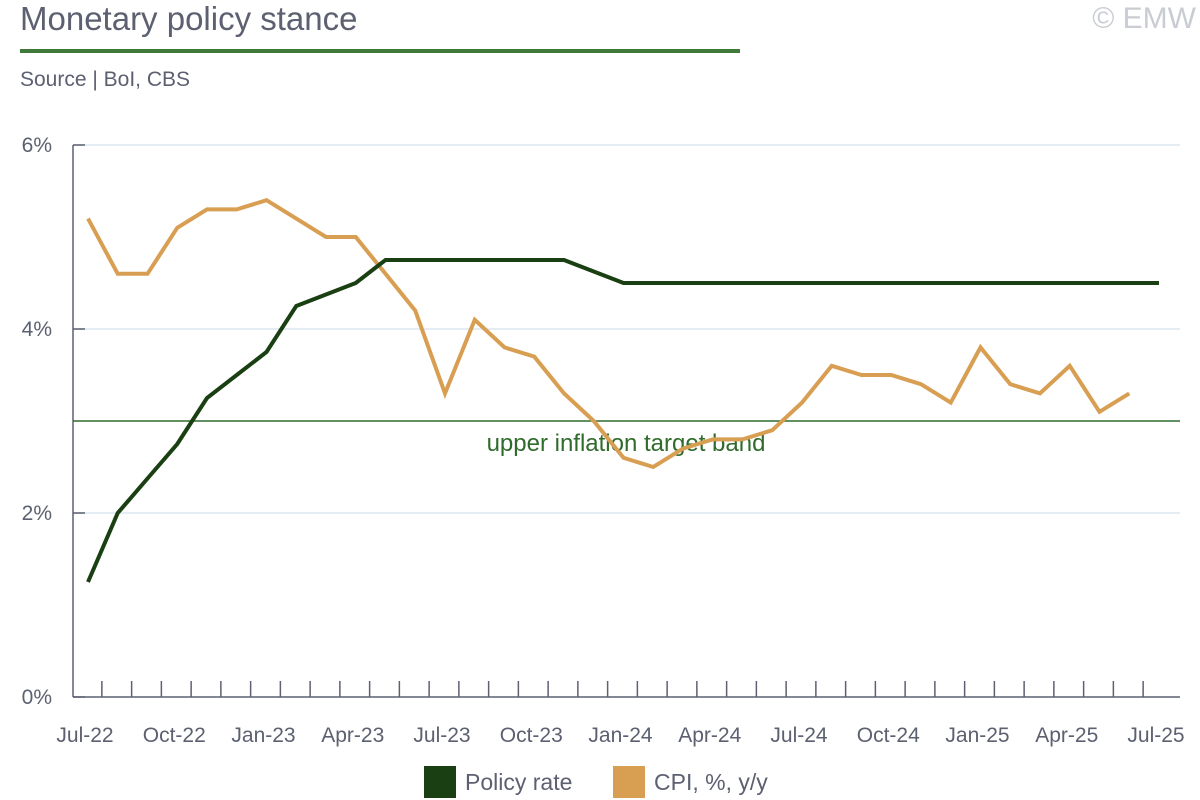 The image size is (1200, 800). I want to click on x-tick-label-Jan-24: Jan-24, so click(620, 735).